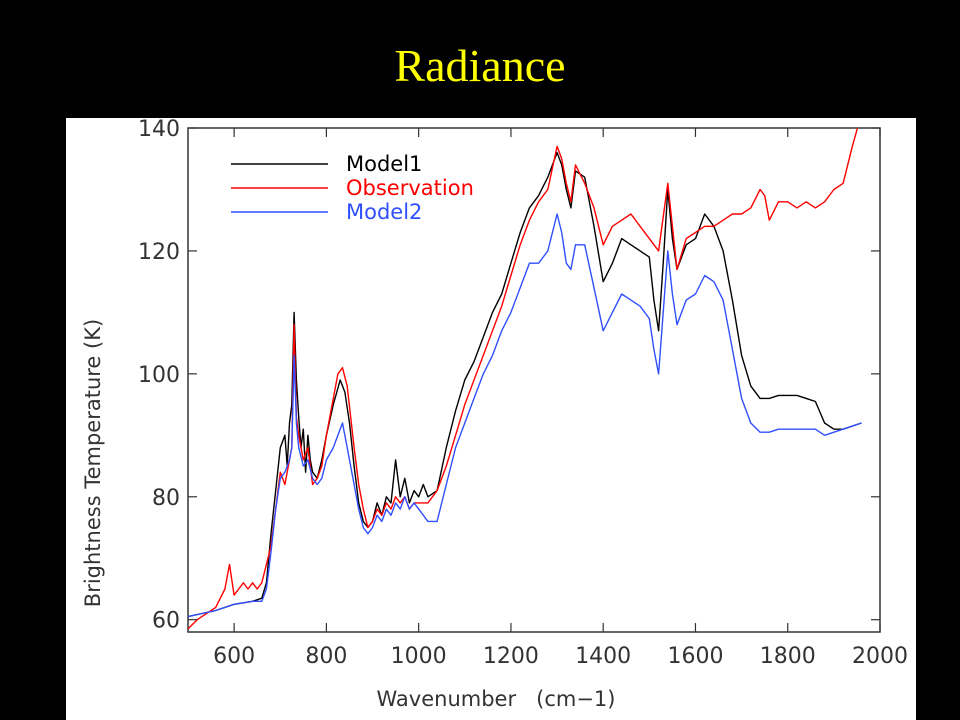 The height and width of the screenshot is (720, 960). Describe the element at coordinates (410, 188) in the screenshot. I see `legend-label-observation: Observation` at that location.